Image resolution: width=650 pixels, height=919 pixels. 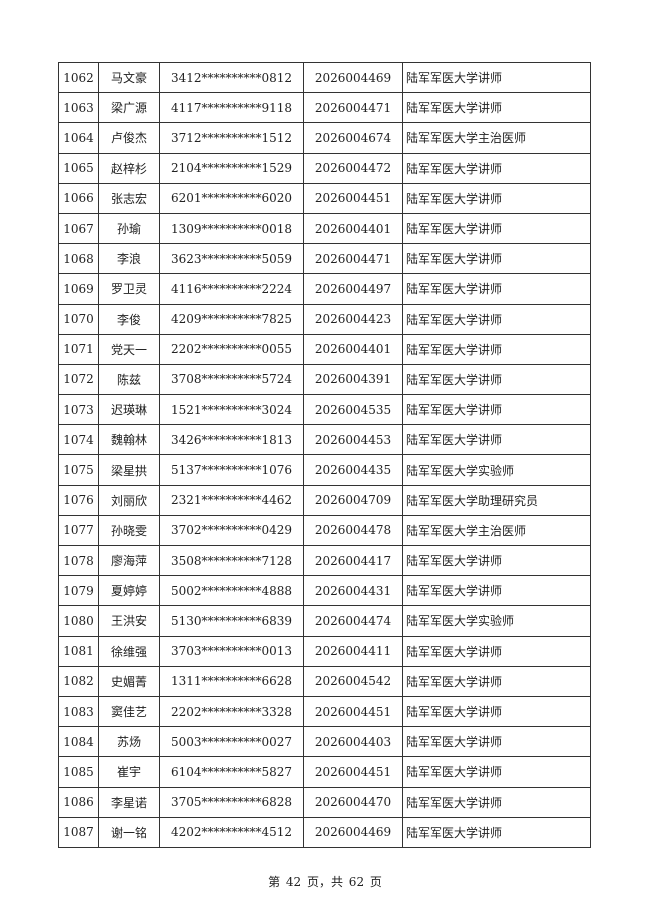 What do you see at coordinates (78, 742) in the screenshot?
I see `row-number-cell: 1084` at bounding box center [78, 742].